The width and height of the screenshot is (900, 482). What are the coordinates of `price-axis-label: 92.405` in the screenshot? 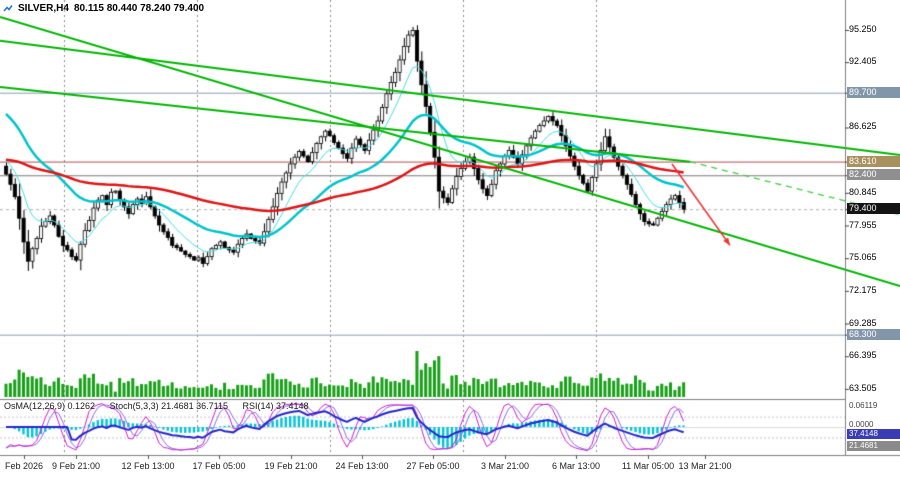 It's located at (863, 61).